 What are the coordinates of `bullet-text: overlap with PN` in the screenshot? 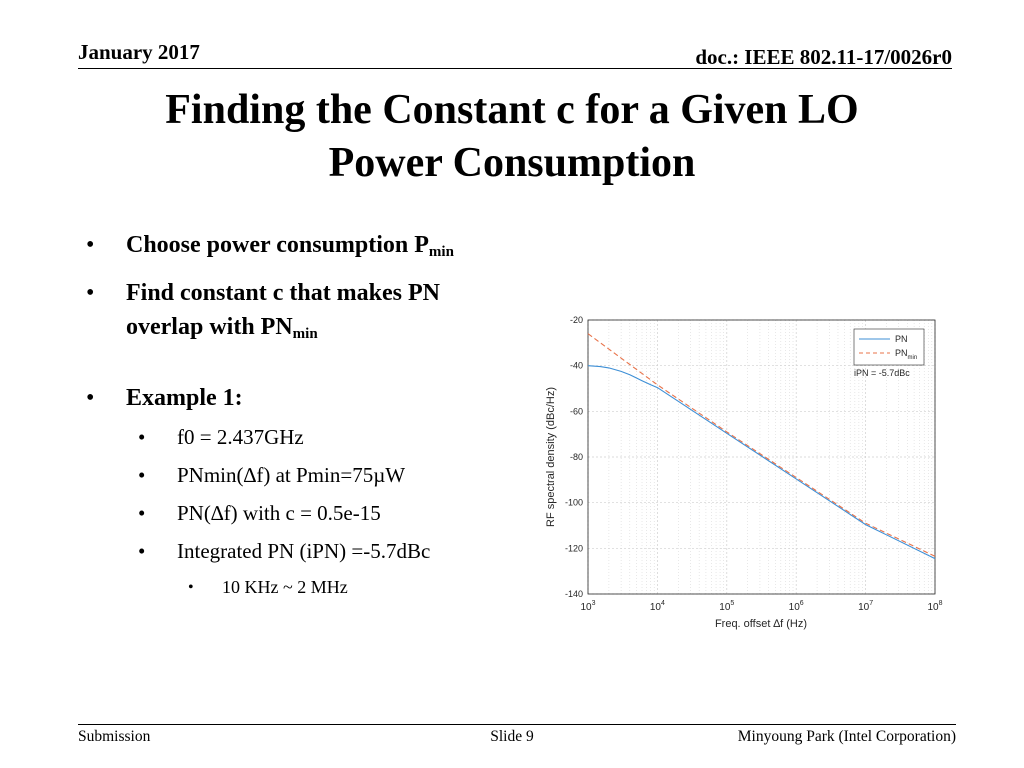 It's located at (209, 327).